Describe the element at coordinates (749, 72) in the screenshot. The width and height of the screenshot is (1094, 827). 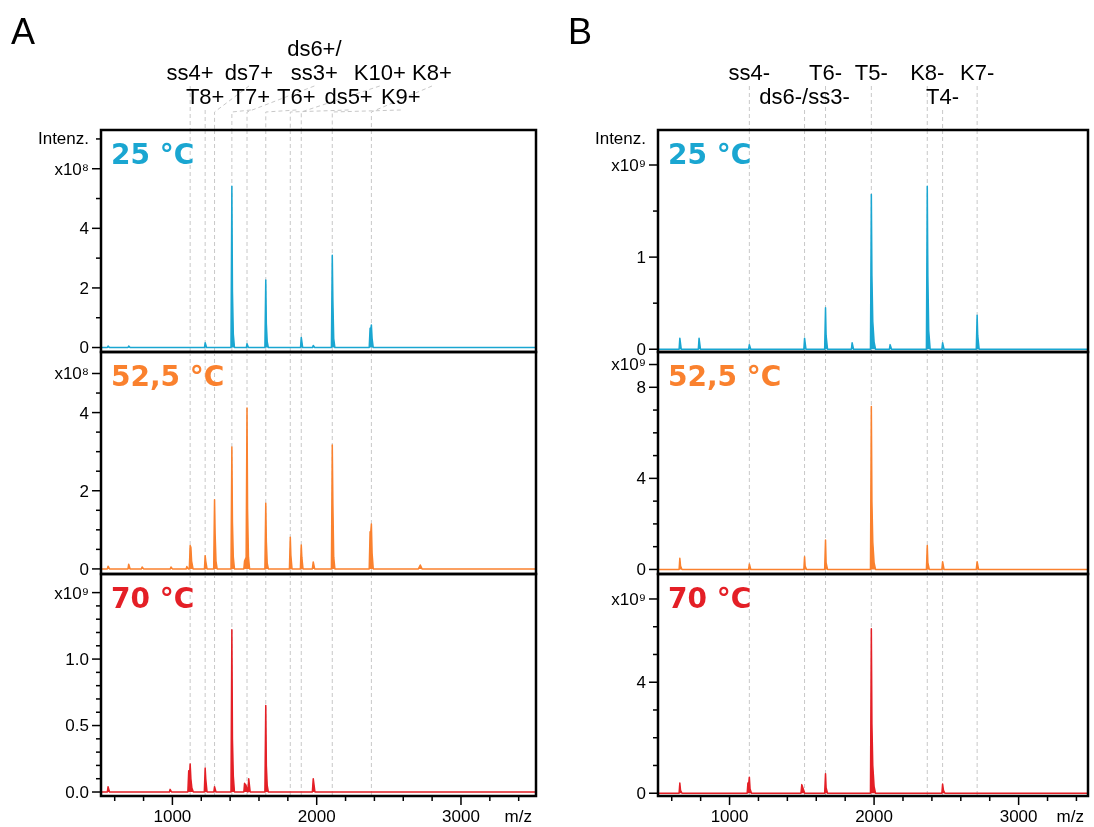
I see `ref-line-label: ss4-` at that location.